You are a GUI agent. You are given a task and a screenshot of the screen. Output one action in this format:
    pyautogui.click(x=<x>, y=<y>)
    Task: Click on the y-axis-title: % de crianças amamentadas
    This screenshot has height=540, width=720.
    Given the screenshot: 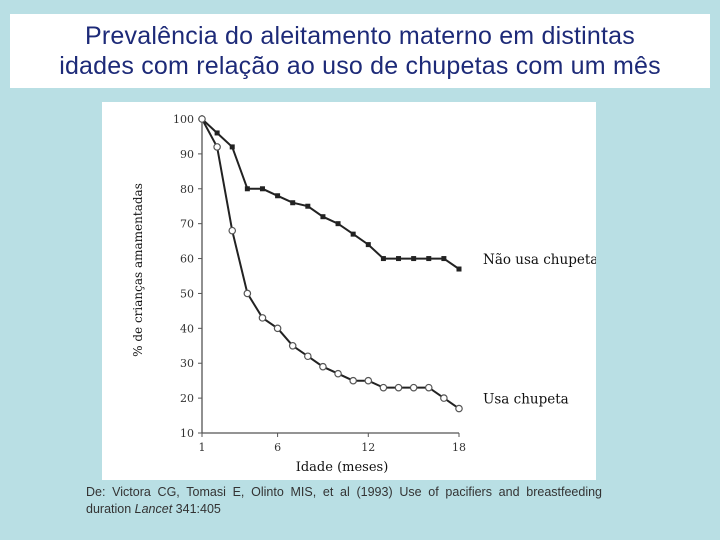 What is the action you would take?
    pyautogui.click(x=138, y=270)
    